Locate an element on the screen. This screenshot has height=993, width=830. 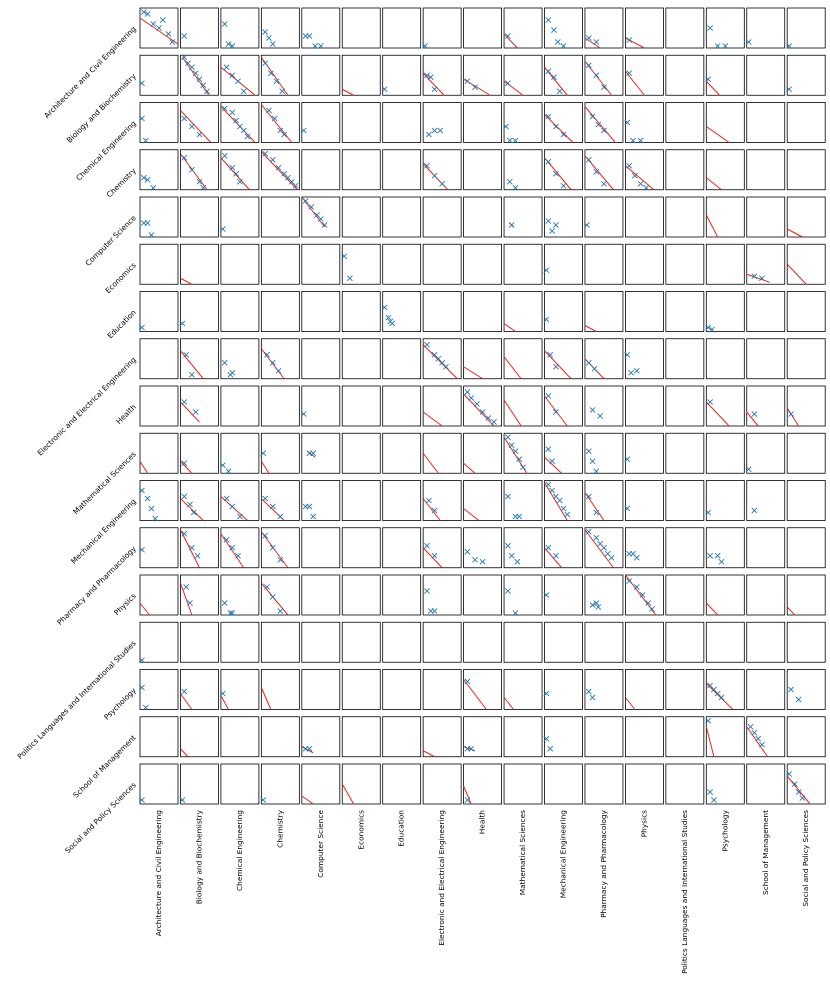
row-label: Pharmacy and Pharmacology is located at coordinates (96, 585).